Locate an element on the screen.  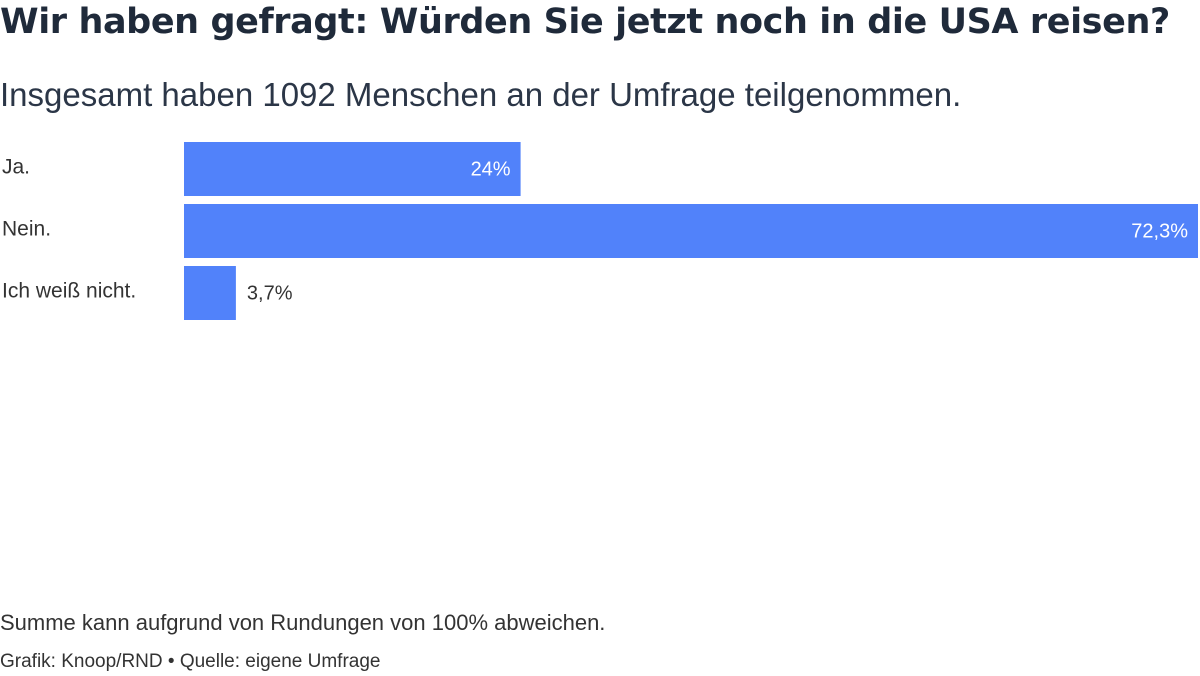
category-label-2: Ich weiß nicht. is located at coordinates (69, 291).